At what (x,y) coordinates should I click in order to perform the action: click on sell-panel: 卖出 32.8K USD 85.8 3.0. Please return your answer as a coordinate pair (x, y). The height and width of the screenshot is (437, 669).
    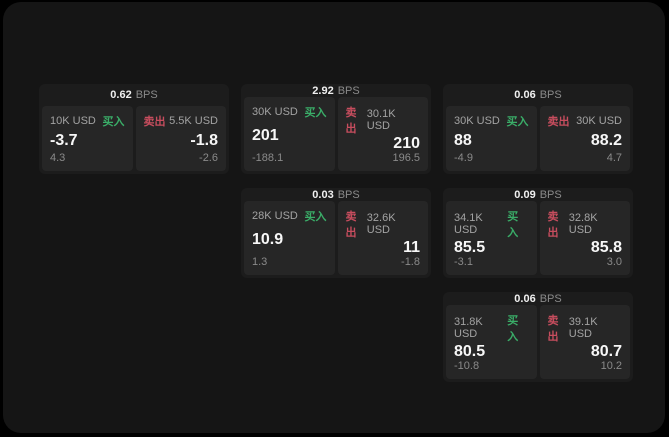
    Looking at the image, I should click on (584, 238).